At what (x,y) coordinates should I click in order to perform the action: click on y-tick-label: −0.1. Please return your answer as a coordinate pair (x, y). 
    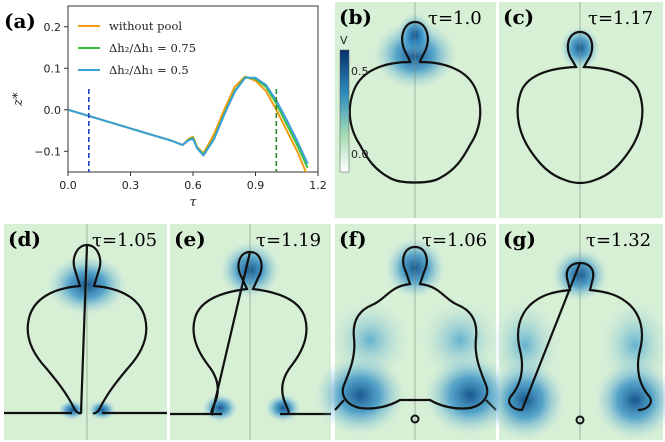
    Looking at the image, I should click on (47, 151).